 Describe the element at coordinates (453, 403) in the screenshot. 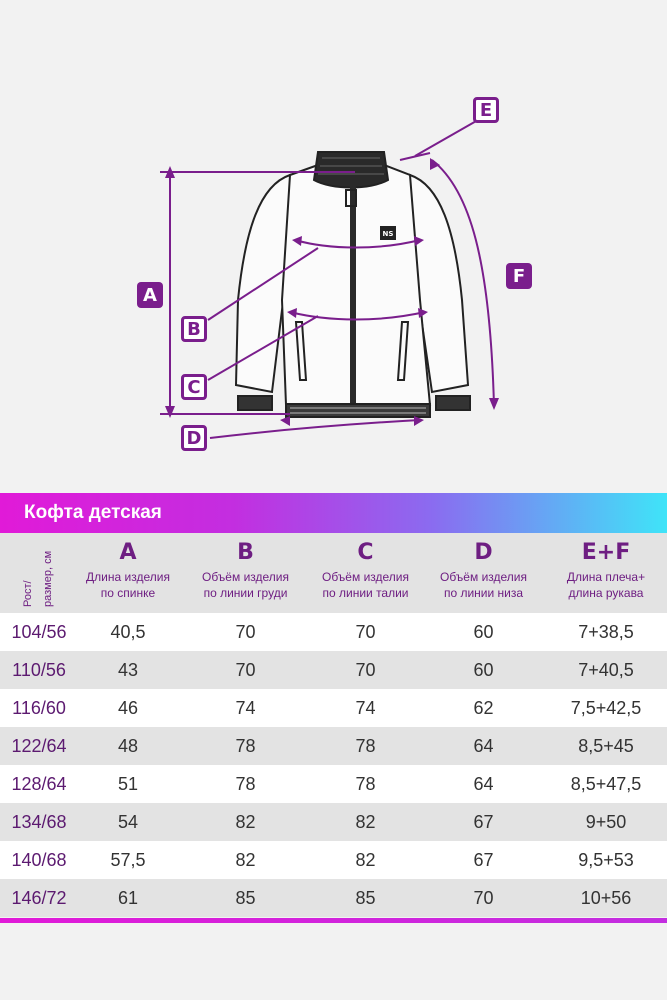

I see `right-cuff` at that location.